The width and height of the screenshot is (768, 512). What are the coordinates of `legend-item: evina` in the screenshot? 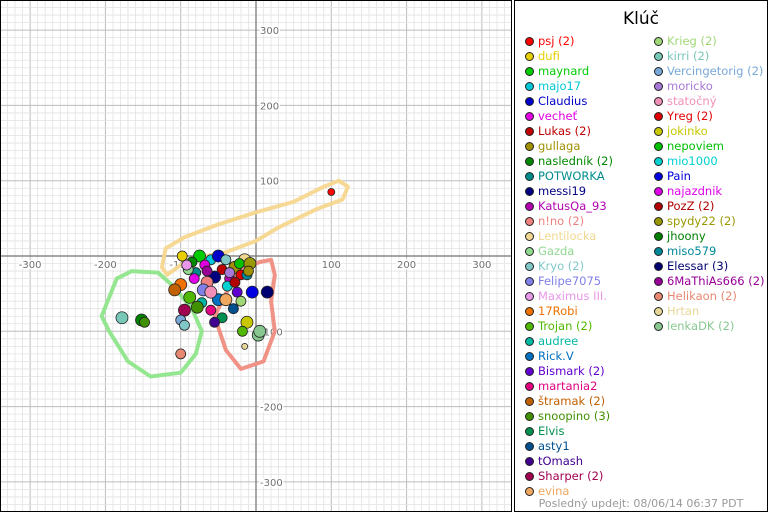 It's located at (569, 491).